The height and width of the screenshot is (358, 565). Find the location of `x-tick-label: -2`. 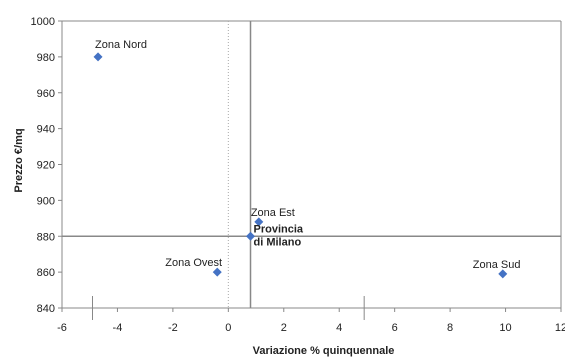

x-tick-label: -2 is located at coordinates (173, 328).